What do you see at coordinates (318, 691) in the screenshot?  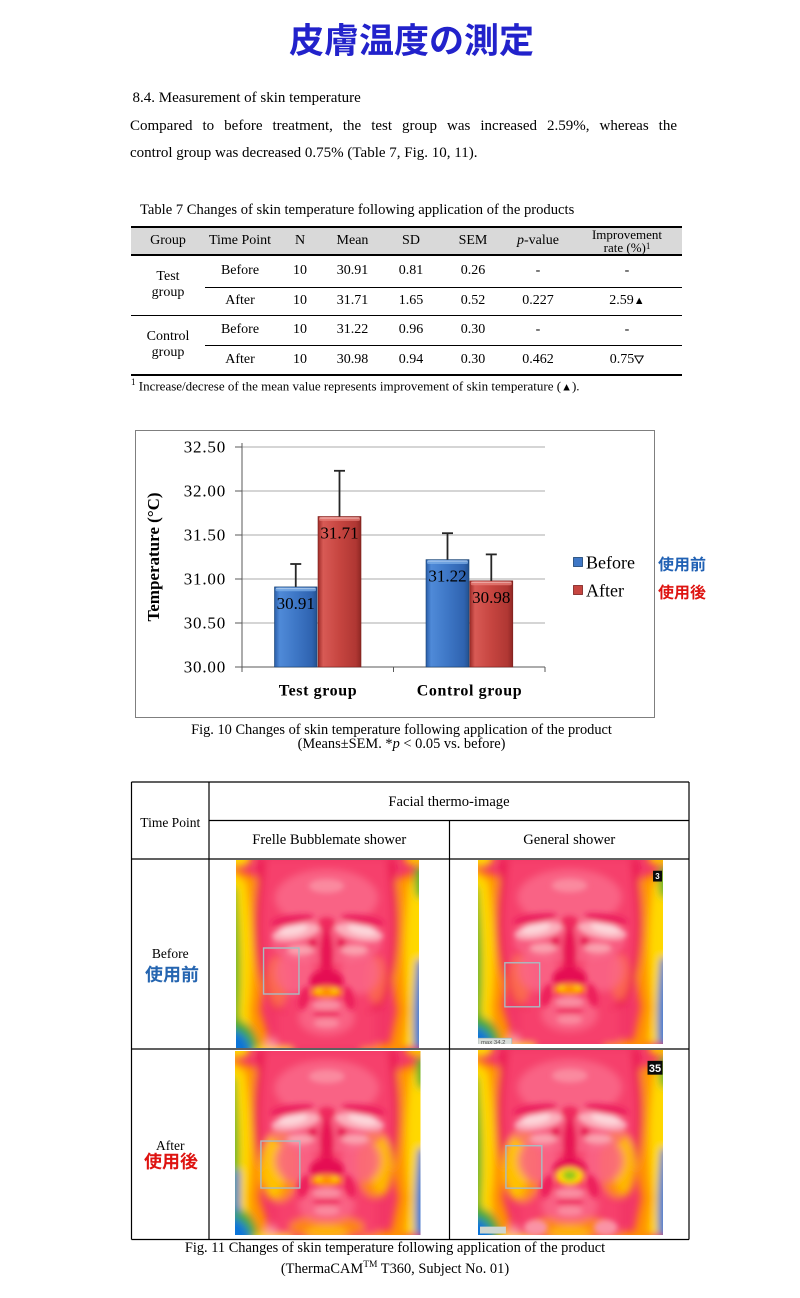 I see `svg-text: Test group` at bounding box center [318, 691].